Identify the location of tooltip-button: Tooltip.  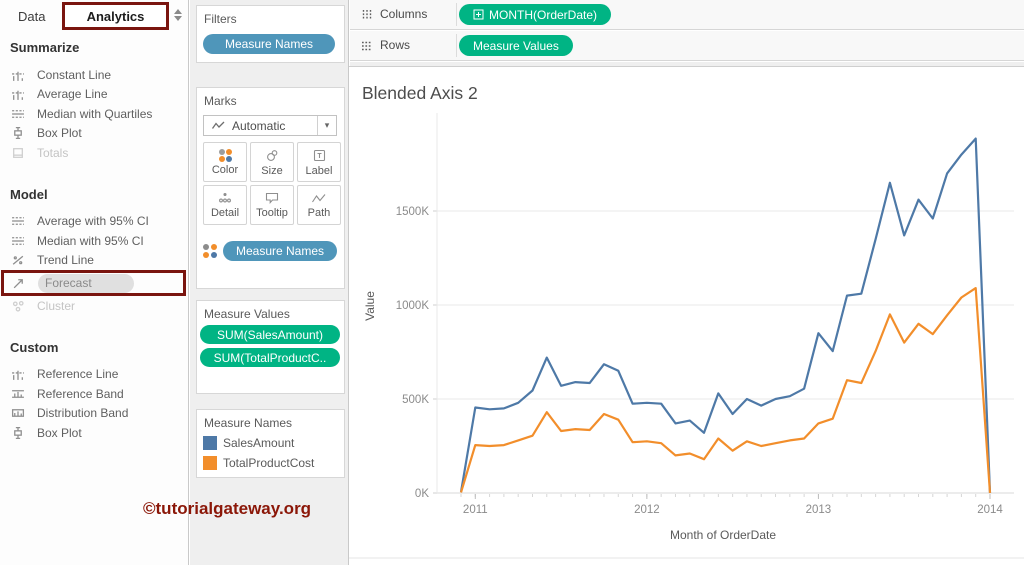
(272, 205).